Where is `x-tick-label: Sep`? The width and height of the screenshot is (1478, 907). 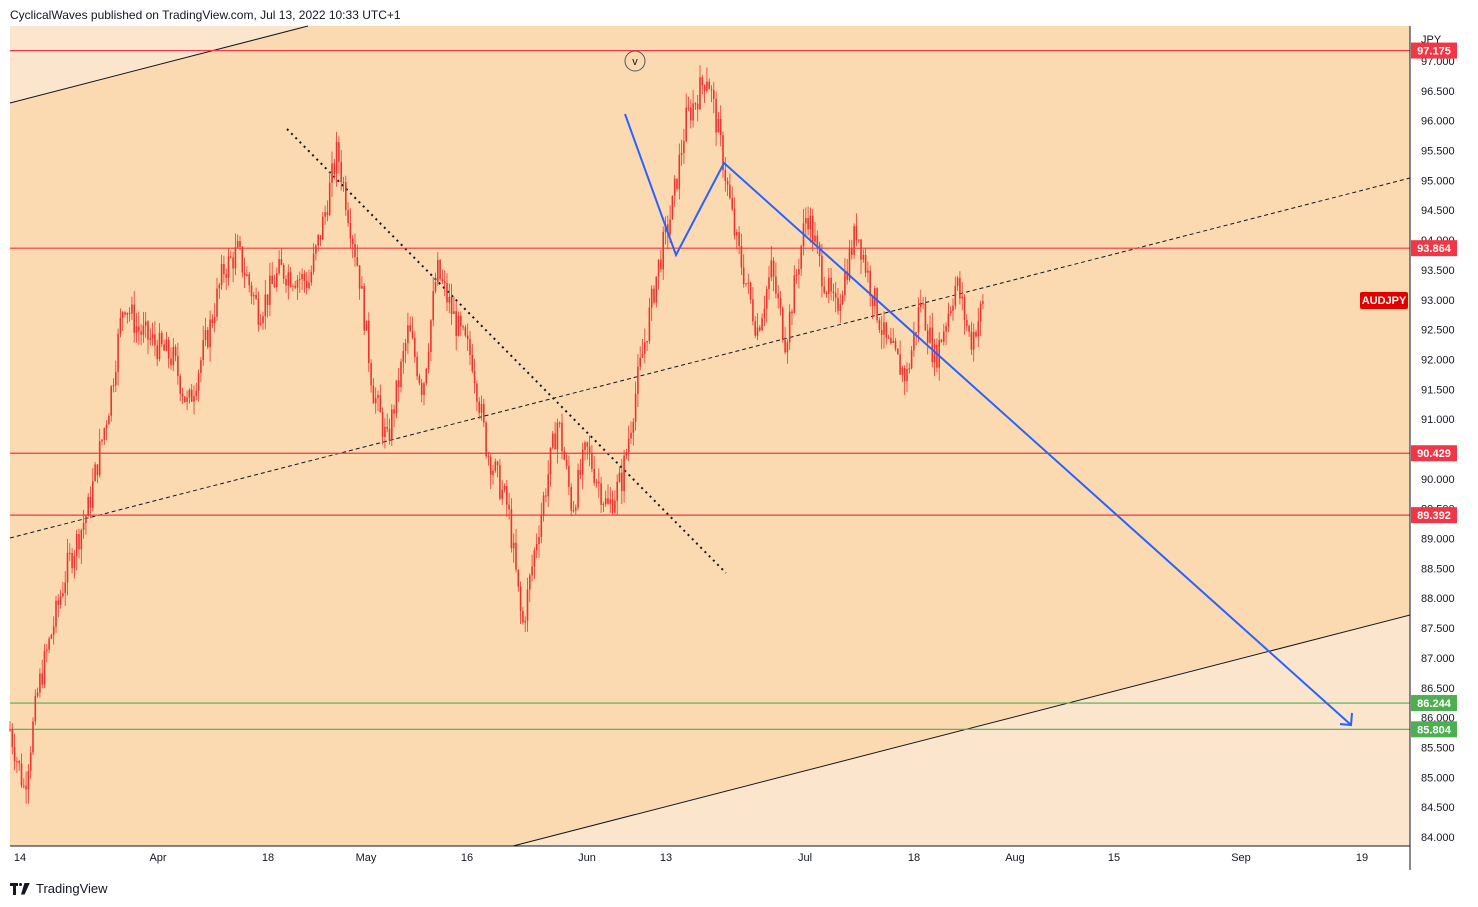 x-tick-label: Sep is located at coordinates (1241, 858).